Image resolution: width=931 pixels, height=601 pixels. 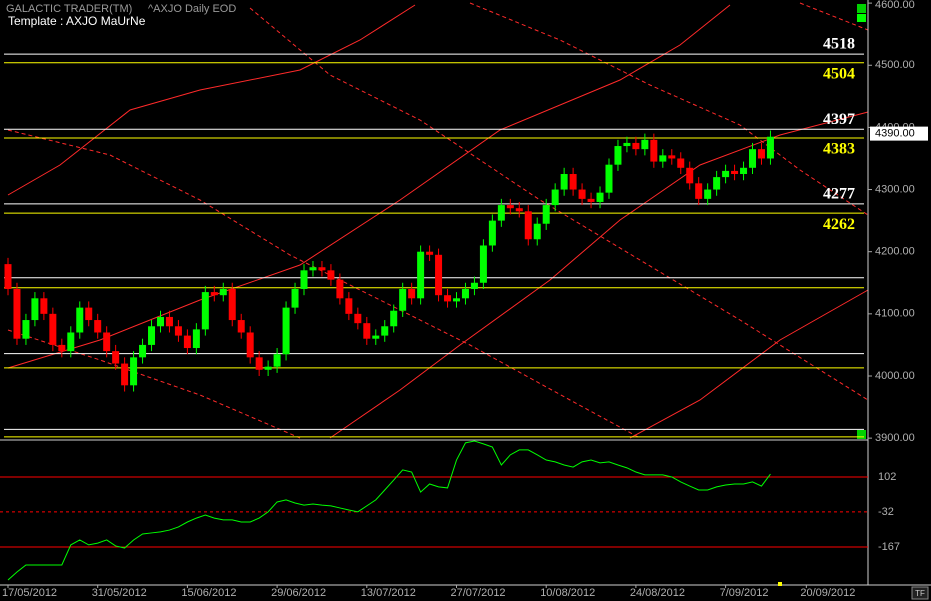 I want to click on y-tick-label: -167, so click(x=889, y=547).